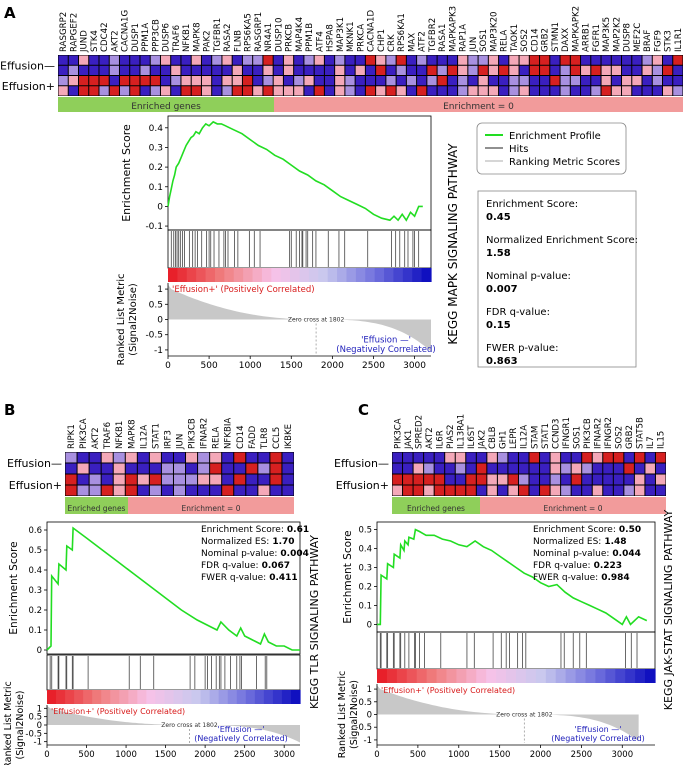  What do you see at coordinates (298, 530) in the screenshot?
I see `stat-value: 0.61` at bounding box center [298, 530].